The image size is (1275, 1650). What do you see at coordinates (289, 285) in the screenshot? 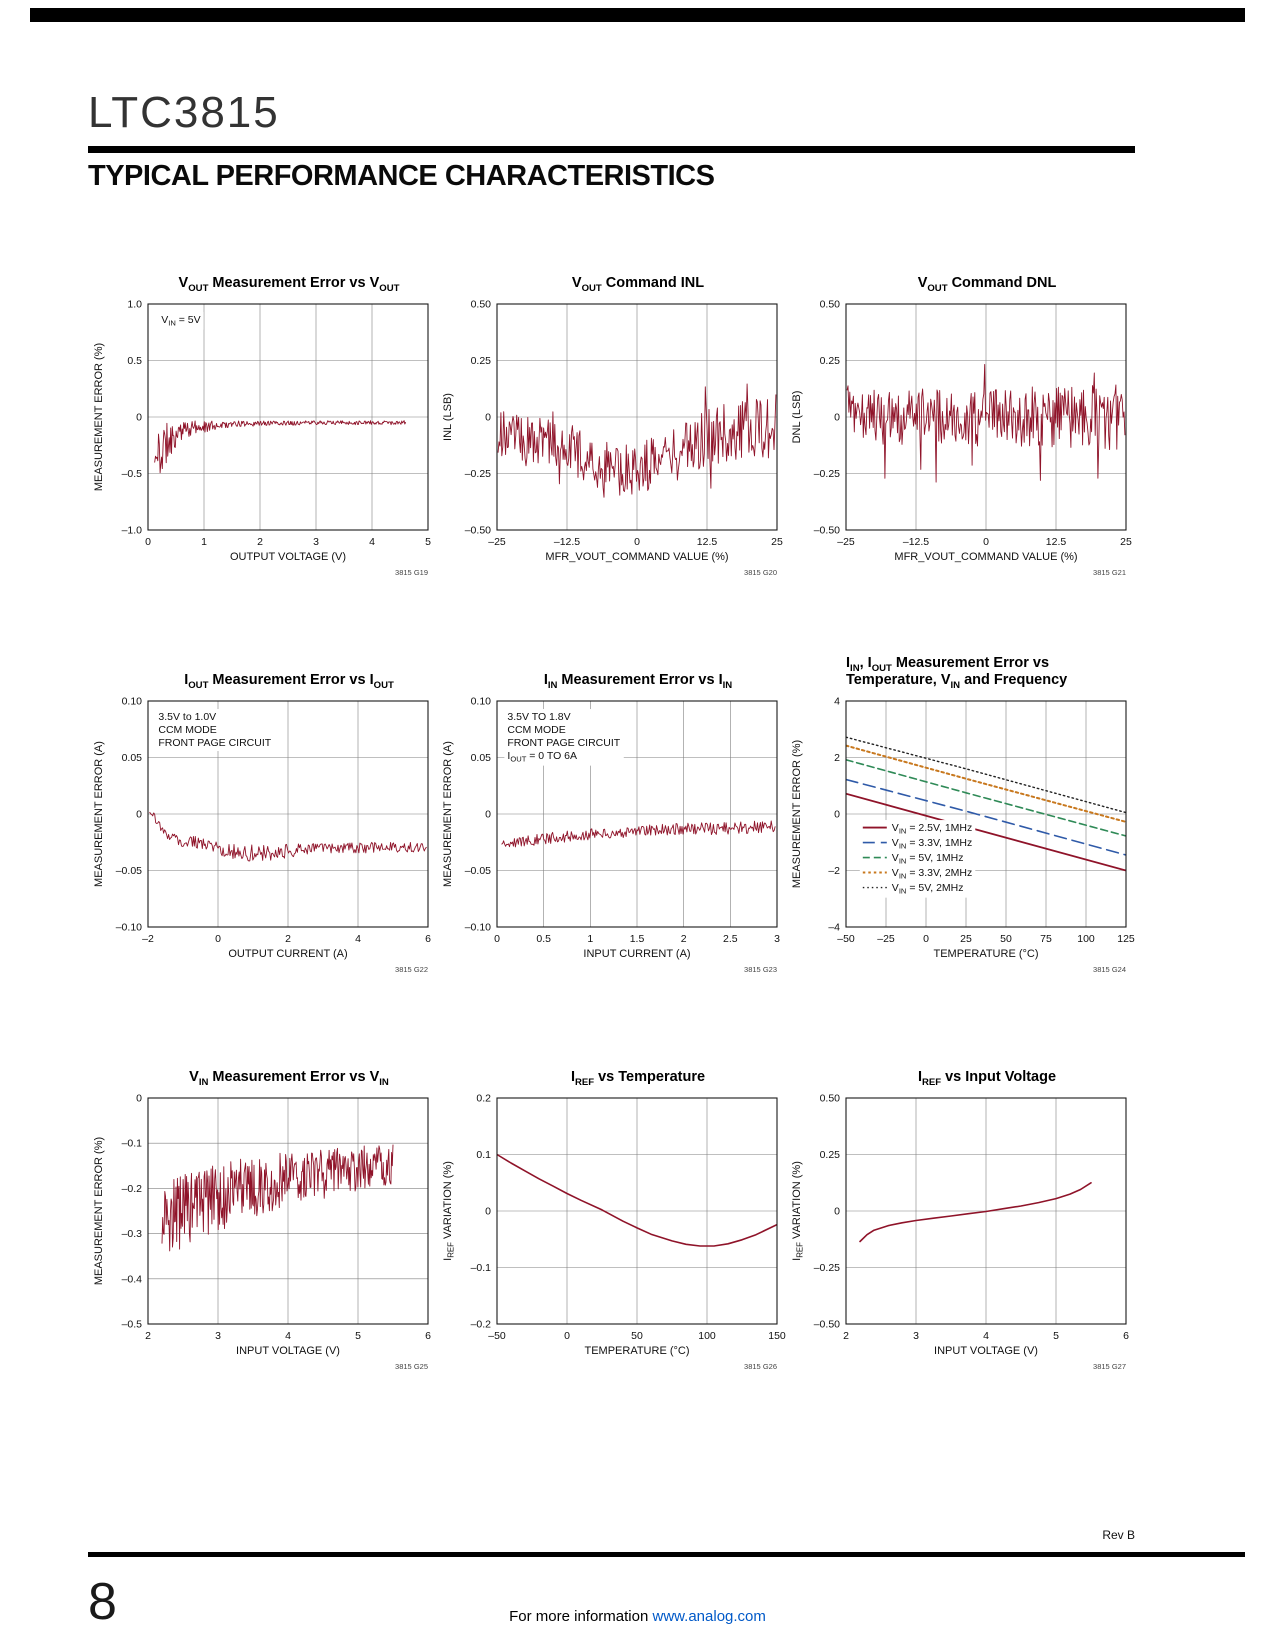
I see `chart-title: VOUT Measurement Error vs VOUT` at bounding box center [289, 285].